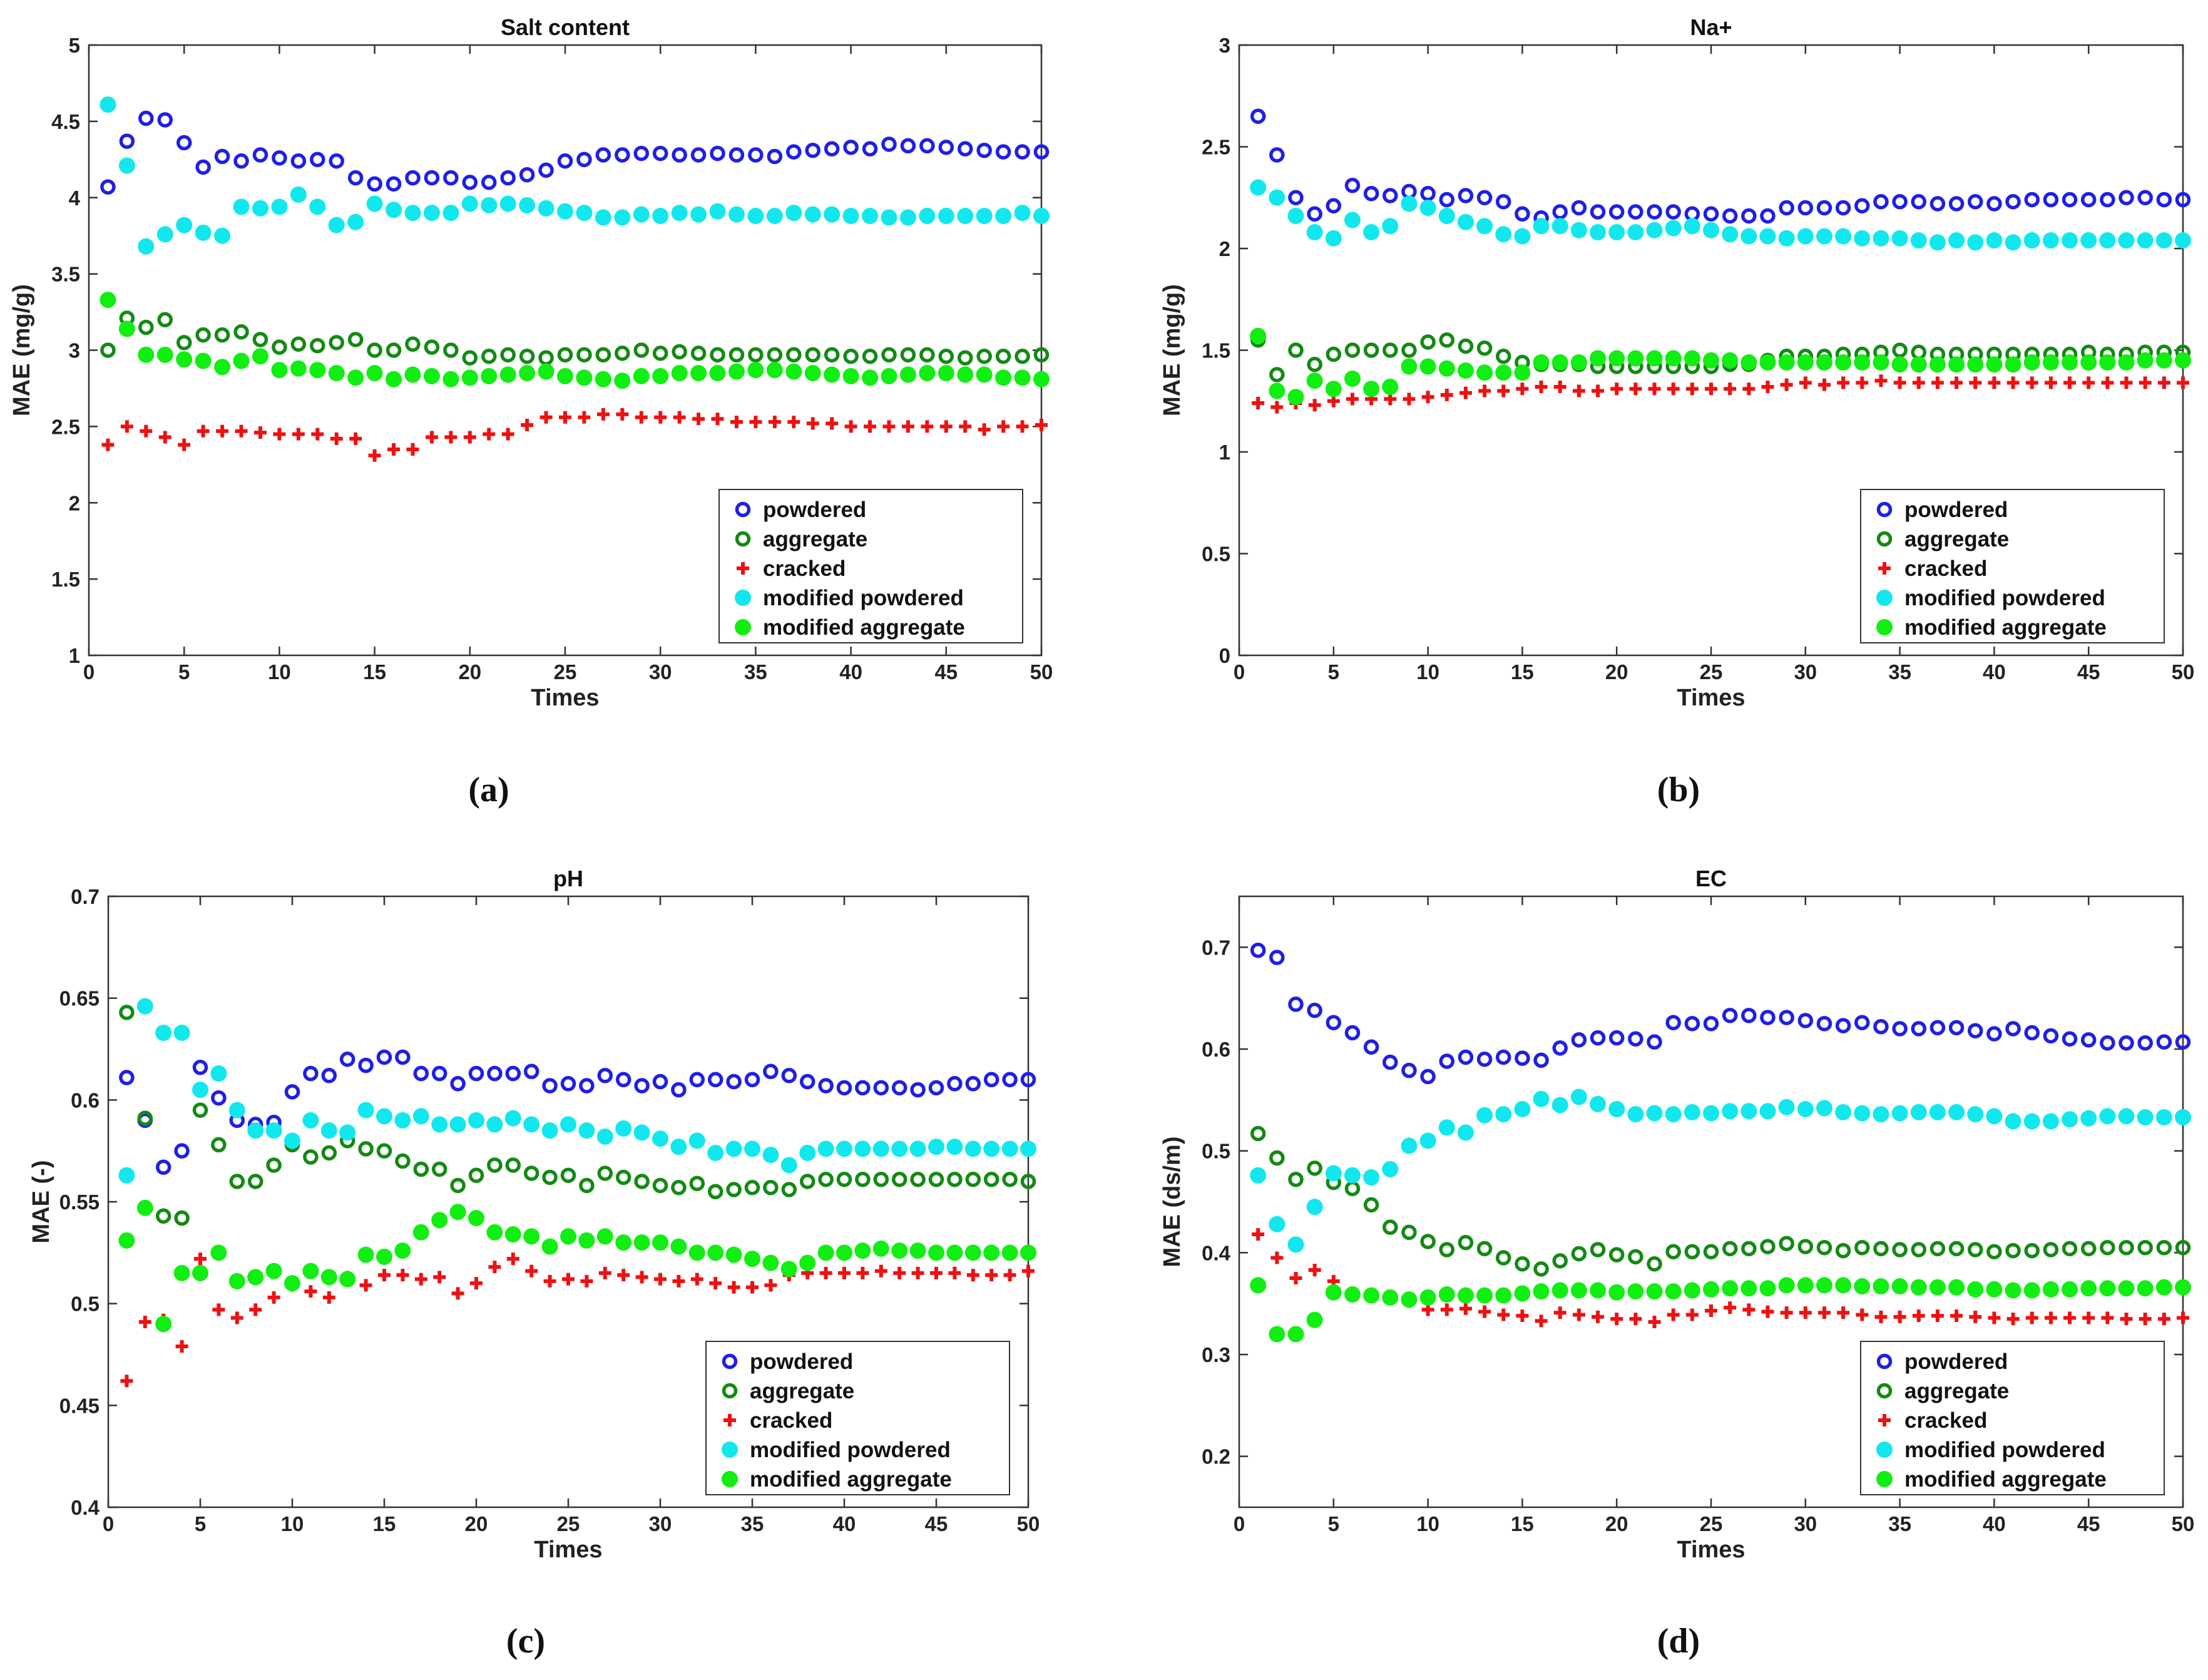 This screenshot has width=2208, height=1680. What do you see at coordinates (184, 672) in the screenshot?
I see `x-tick-label: 5` at bounding box center [184, 672].